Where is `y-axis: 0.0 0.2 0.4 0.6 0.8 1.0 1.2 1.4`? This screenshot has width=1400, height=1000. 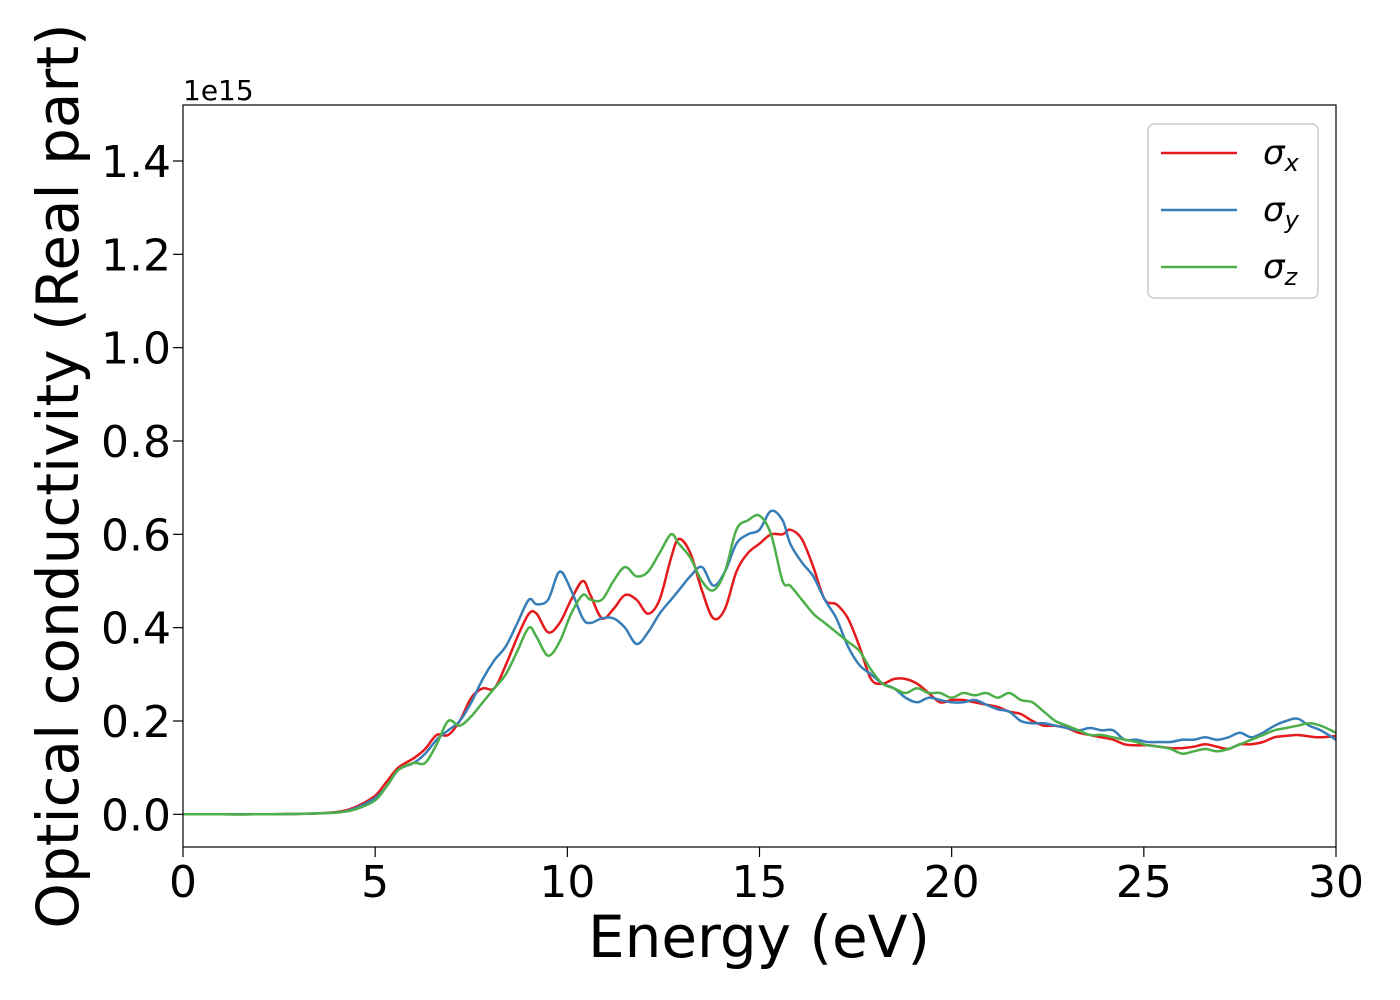
y-axis: 0.0 0.2 0.4 0.6 0.8 1.0 1.2 1.4 is located at coordinates (142, 489).